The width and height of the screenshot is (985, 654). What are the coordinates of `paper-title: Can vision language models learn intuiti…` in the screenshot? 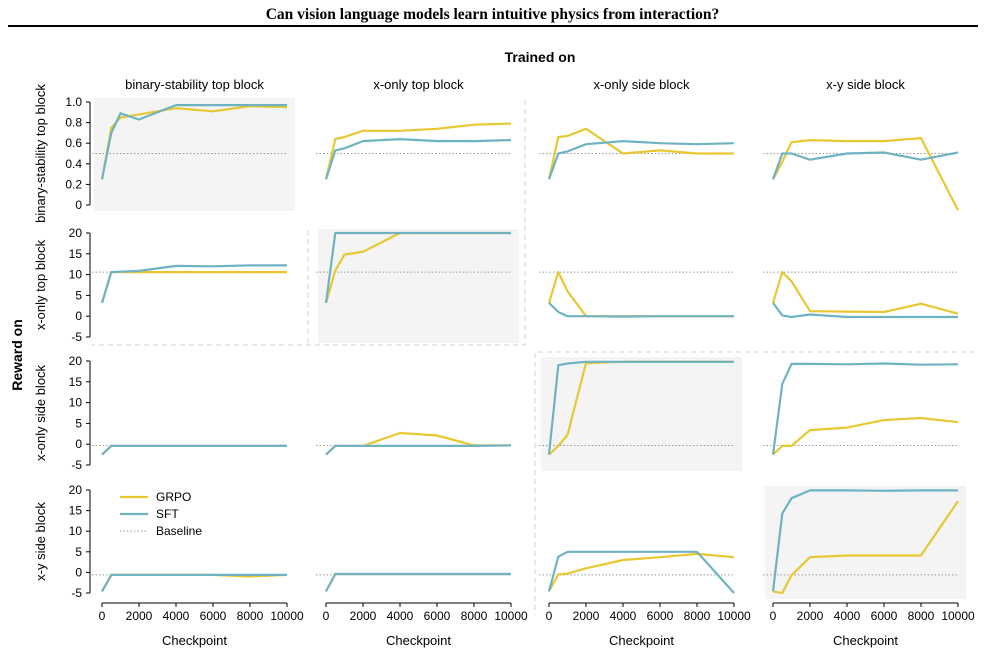 It's located at (492, 14).